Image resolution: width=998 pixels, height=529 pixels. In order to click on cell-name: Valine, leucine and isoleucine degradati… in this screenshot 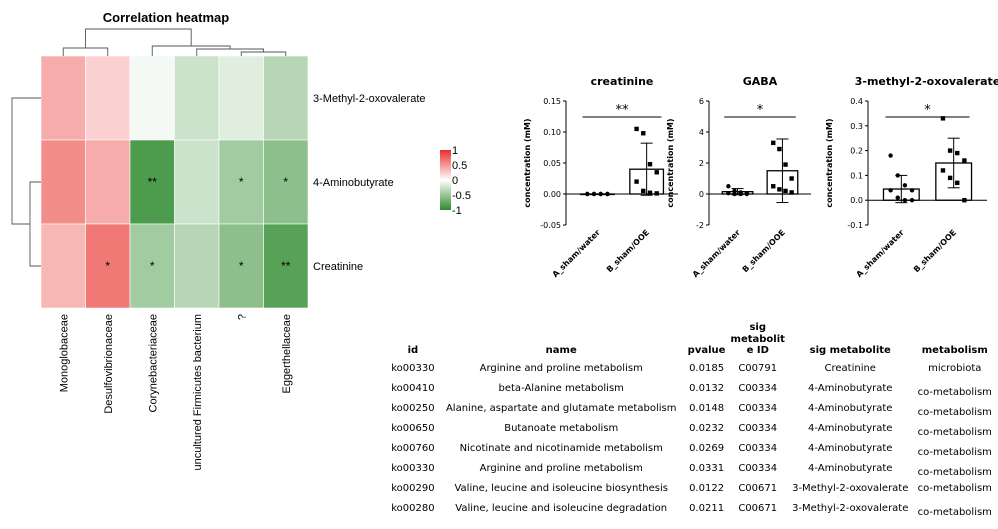, I will do `click(561, 508)`.